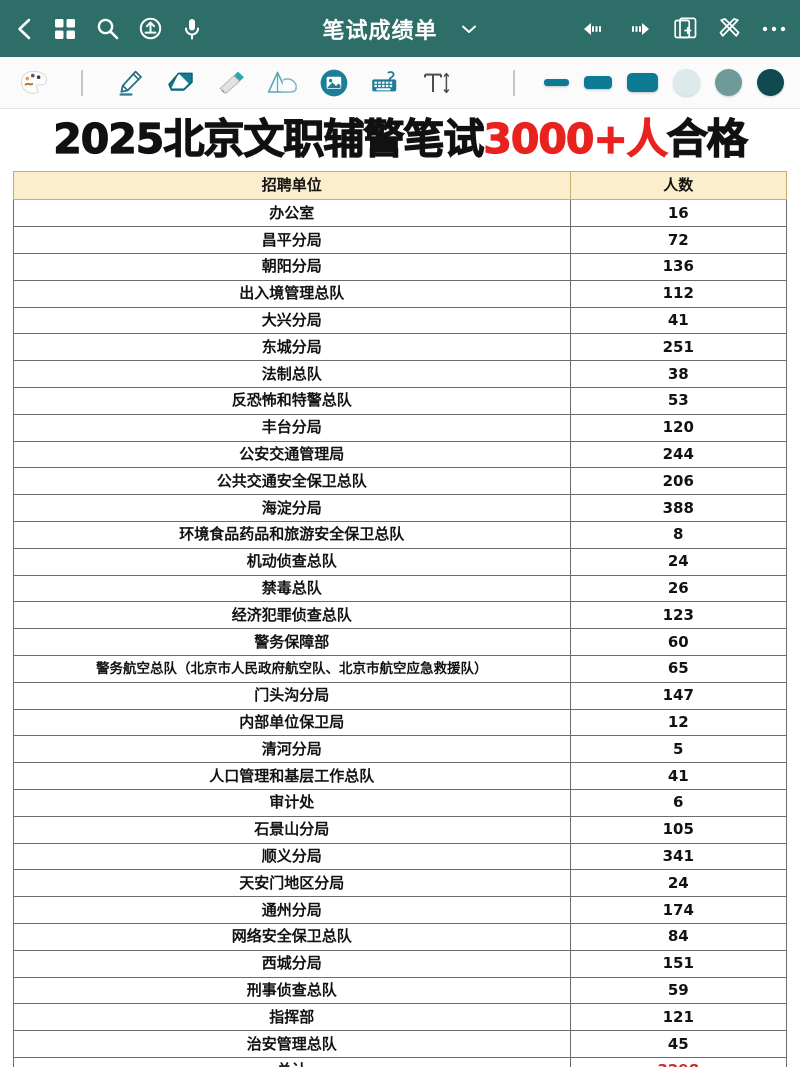 The height and width of the screenshot is (1067, 800). What do you see at coordinates (678, 588) in the screenshot?
I see `cell-count: 26` at bounding box center [678, 588].